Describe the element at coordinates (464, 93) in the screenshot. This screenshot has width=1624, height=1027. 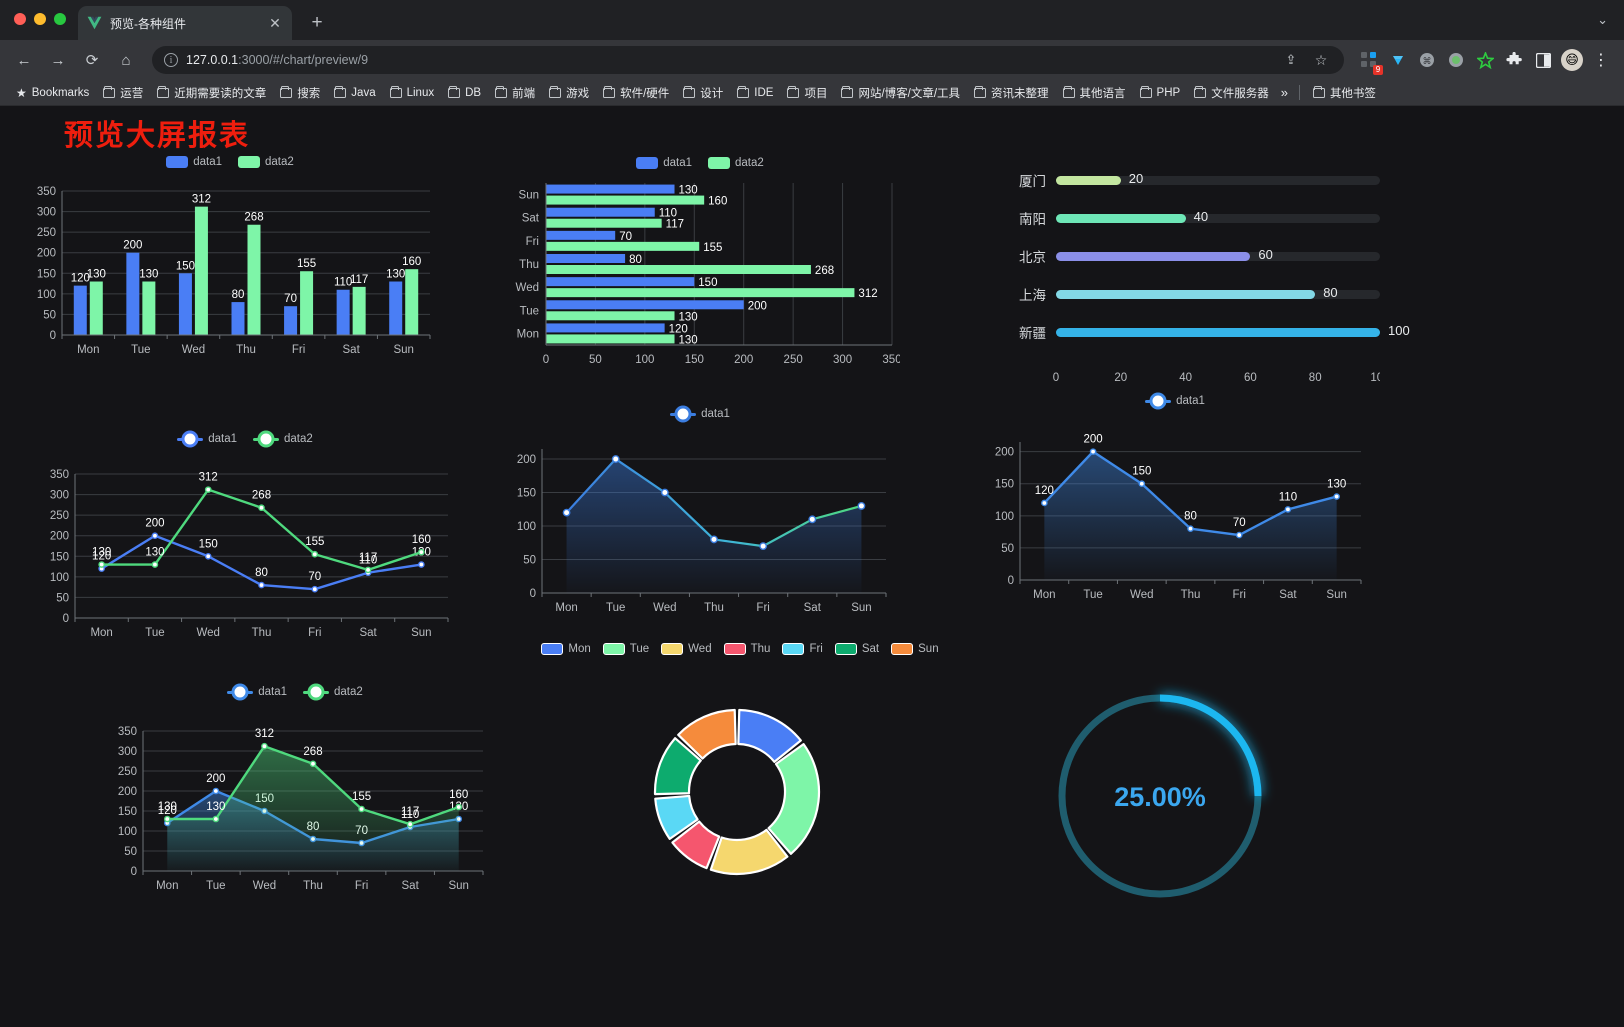
I see `bookmark-folder-DB: DB` at that location.